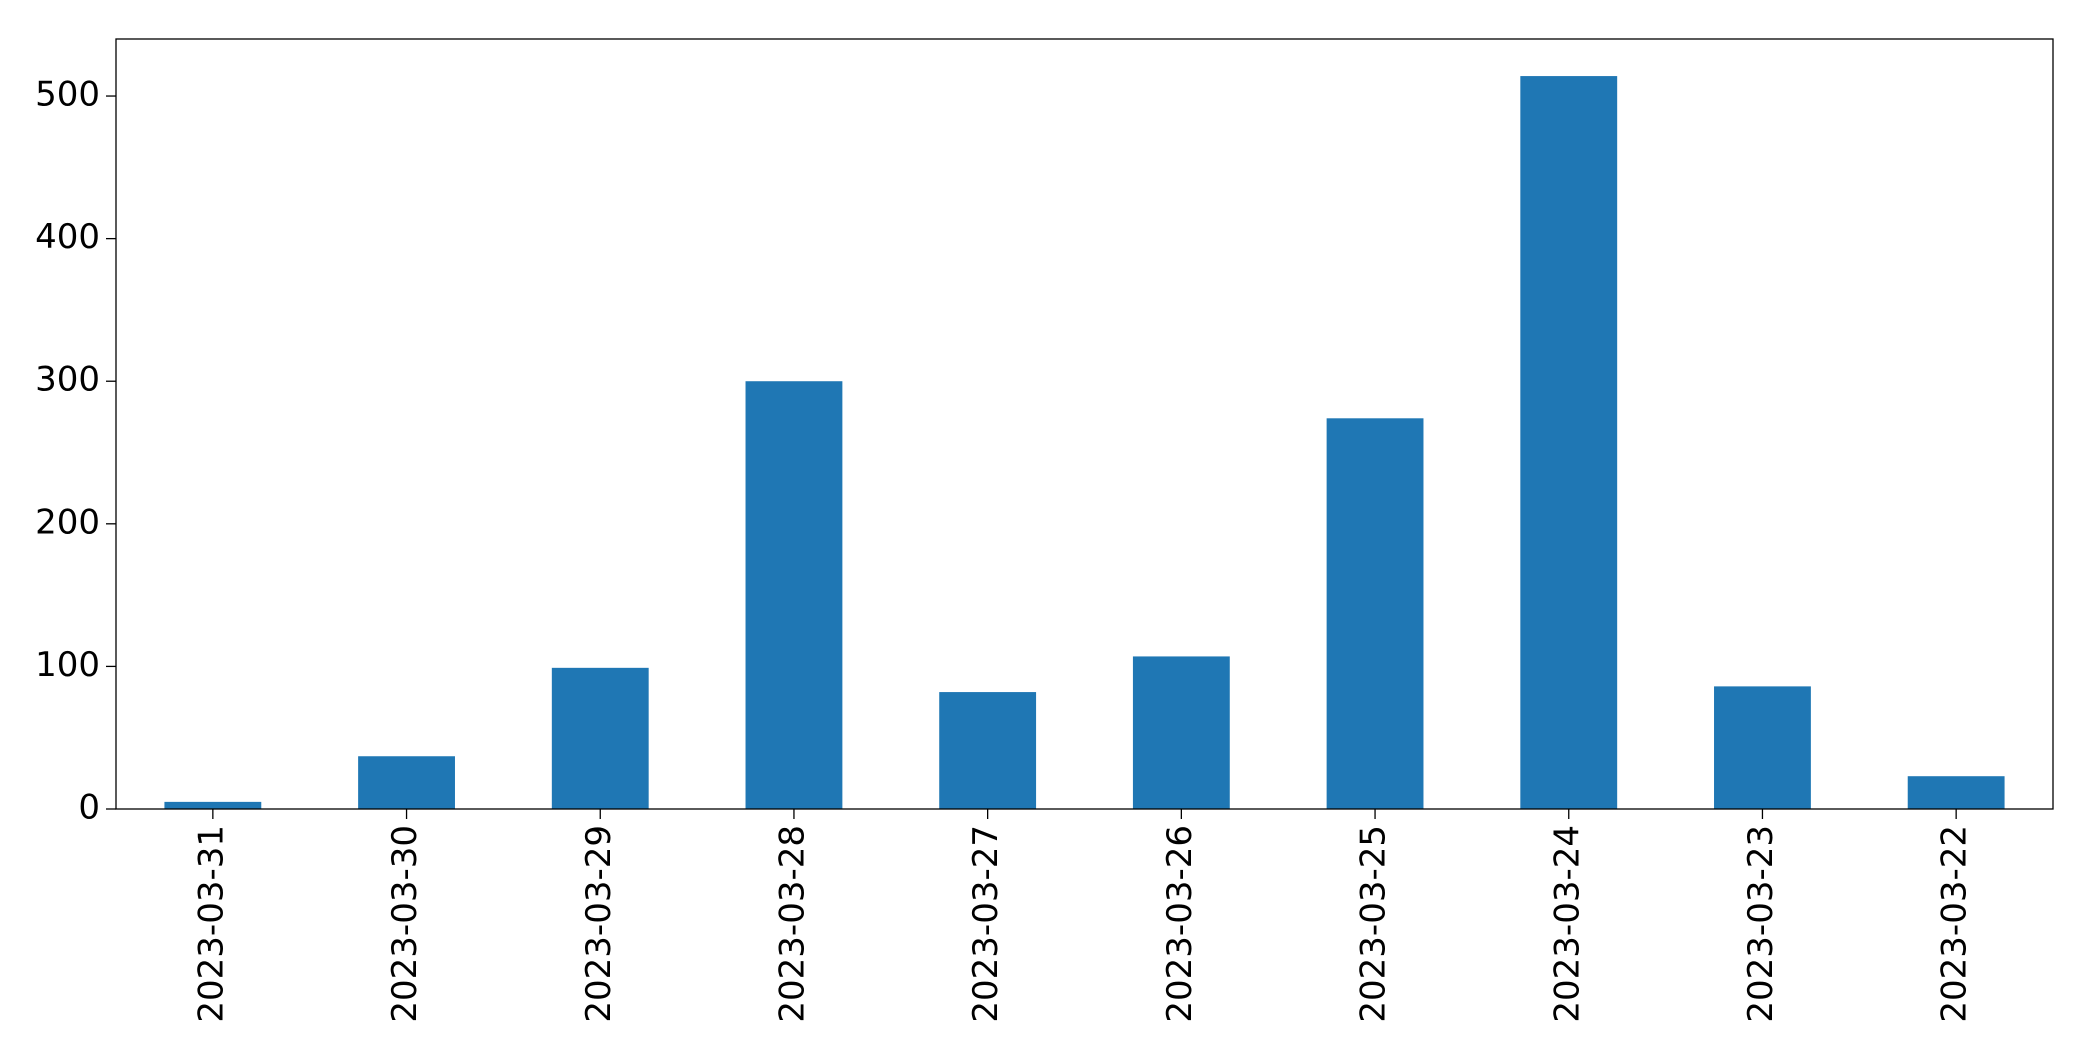  What do you see at coordinates (211, 924) in the screenshot?
I see `x-tick-label: 2023-03-31` at bounding box center [211, 924].